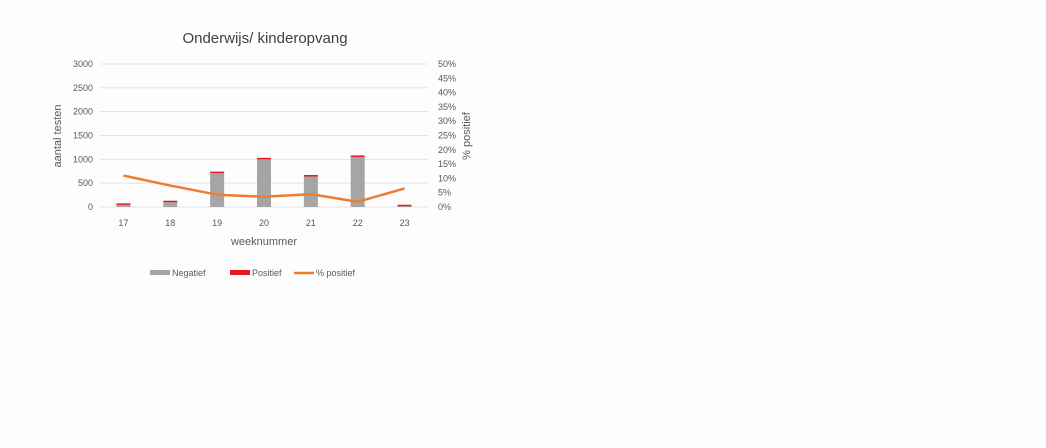  What do you see at coordinates (447, 164) in the screenshot?
I see `y2-tick-label: 15%` at bounding box center [447, 164].